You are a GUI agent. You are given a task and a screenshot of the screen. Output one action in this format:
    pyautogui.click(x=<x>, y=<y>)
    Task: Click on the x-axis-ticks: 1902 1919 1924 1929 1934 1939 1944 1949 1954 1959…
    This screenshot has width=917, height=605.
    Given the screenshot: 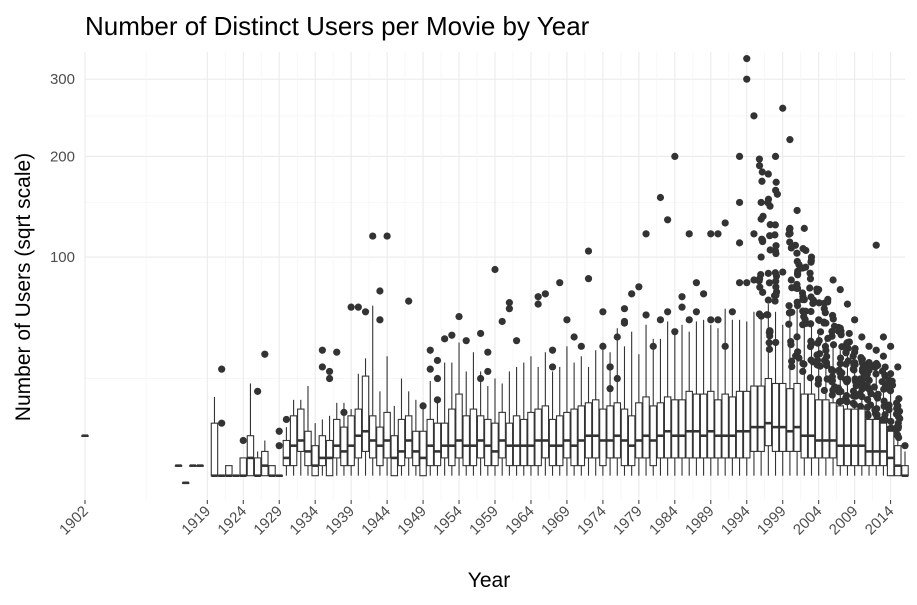 What is the action you would take?
    pyautogui.click(x=476, y=519)
    